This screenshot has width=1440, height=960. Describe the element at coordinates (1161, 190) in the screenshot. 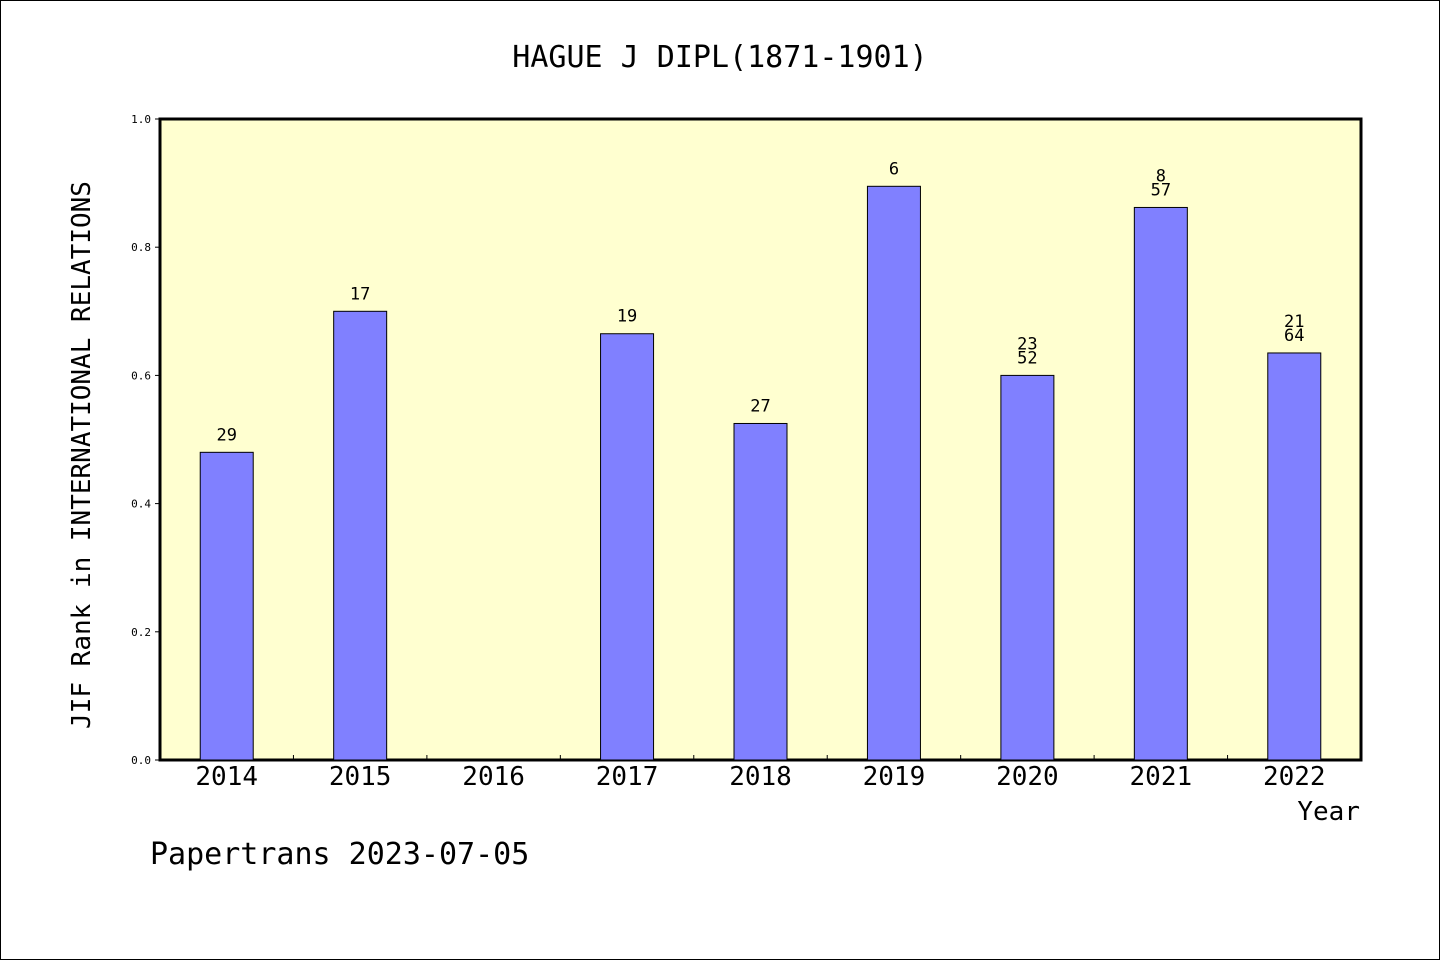

I see `bar-label: 57` at that location.